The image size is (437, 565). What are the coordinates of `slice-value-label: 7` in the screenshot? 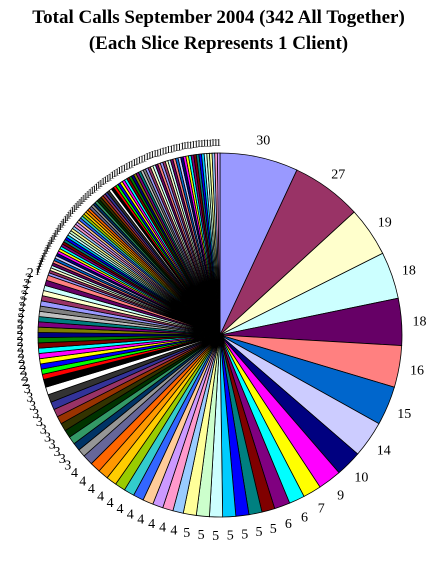 It's located at (321, 509).